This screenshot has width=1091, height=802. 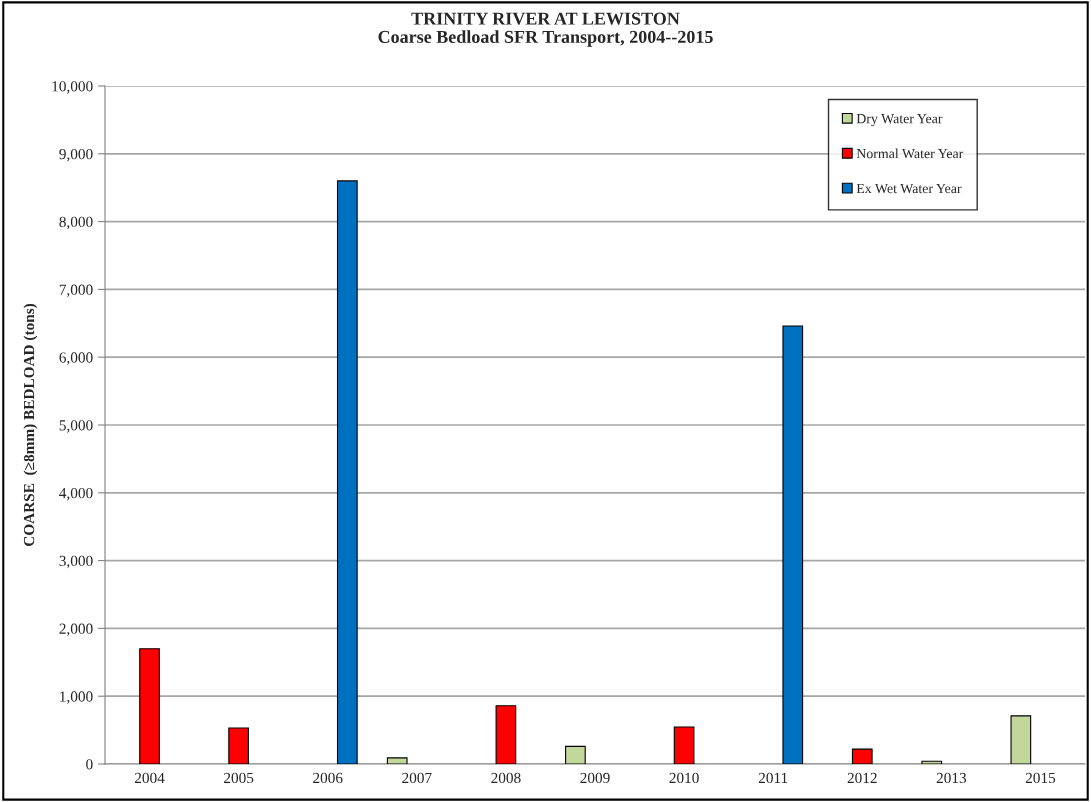 What do you see at coordinates (149, 778) in the screenshot?
I see `x-tick-label: 2004` at bounding box center [149, 778].